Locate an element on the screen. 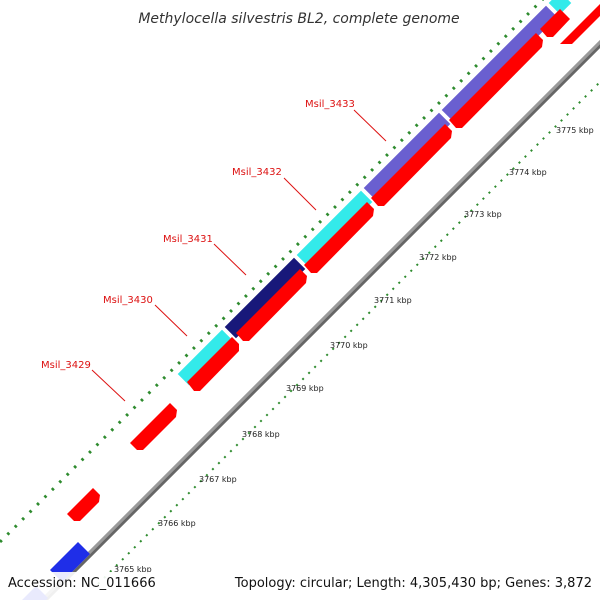  scale-tick-label: 3771 kbp is located at coordinates (393, 300).